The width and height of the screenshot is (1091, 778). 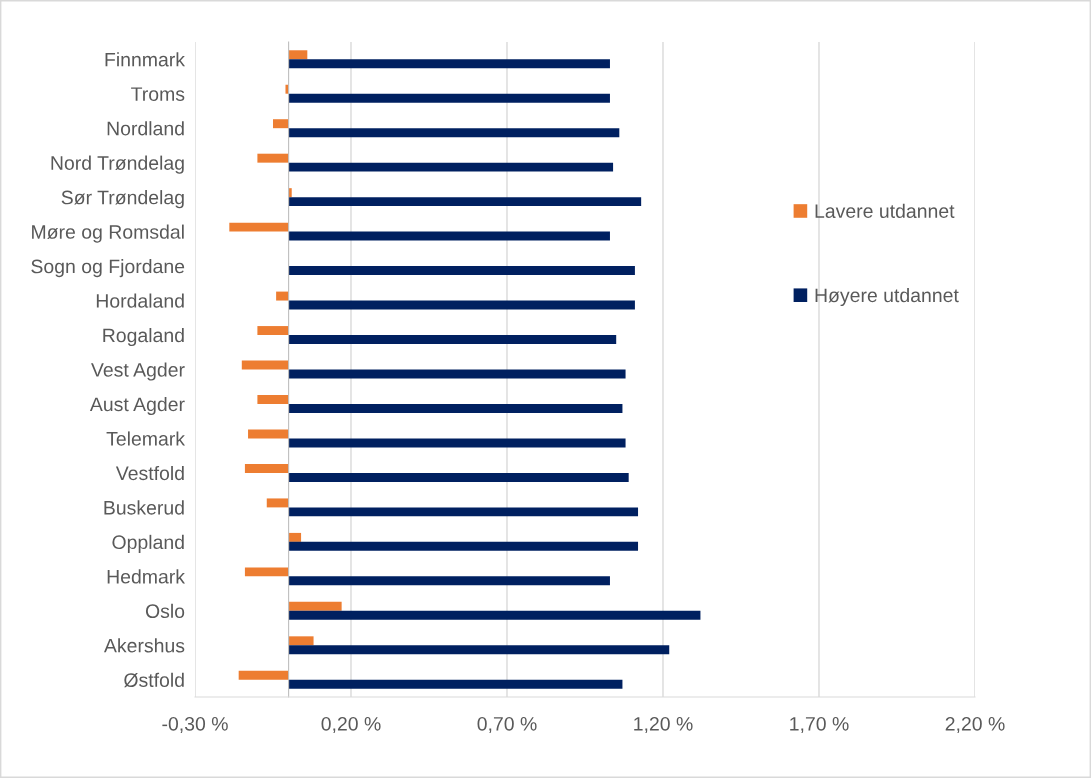 I want to click on y-tick-label: Rogaland, so click(x=143, y=337).